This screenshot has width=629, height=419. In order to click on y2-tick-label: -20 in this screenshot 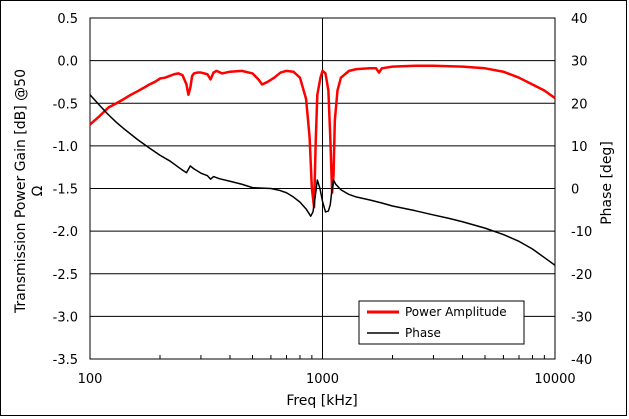, I will do `click(581, 275)`.